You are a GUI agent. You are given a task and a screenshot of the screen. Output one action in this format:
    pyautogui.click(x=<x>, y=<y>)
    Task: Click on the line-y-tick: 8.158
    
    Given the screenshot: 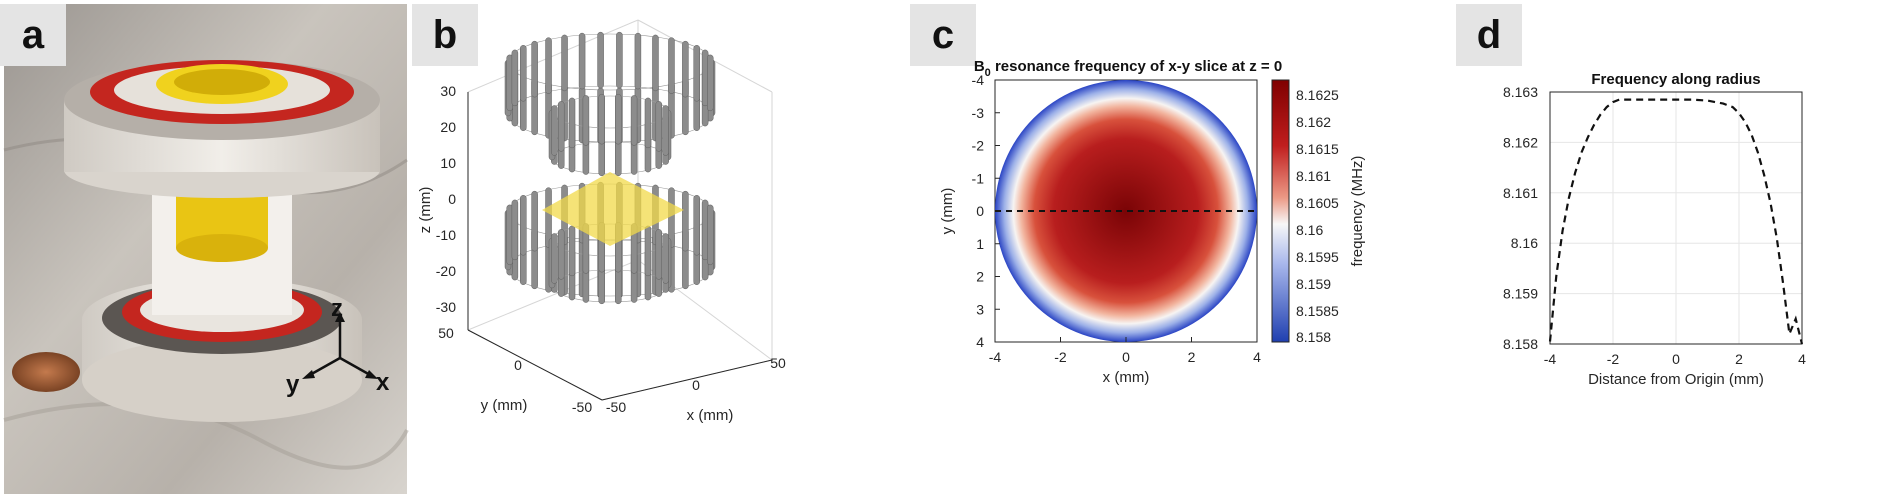 What is the action you would take?
    pyautogui.click(x=1520, y=344)
    